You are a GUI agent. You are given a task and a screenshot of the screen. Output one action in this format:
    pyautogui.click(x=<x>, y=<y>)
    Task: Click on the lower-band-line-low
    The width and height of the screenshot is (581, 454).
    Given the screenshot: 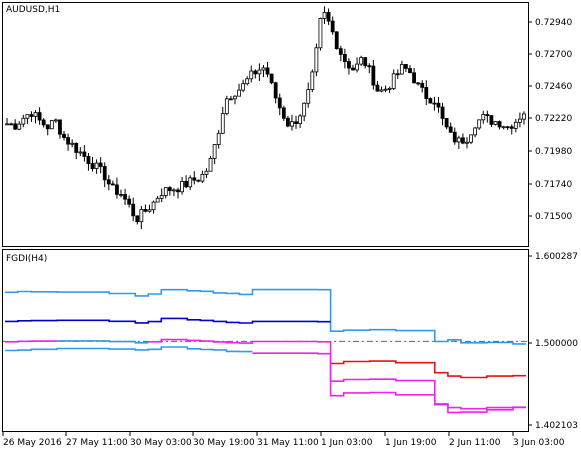 What is the action you would take?
    pyautogui.click(x=389, y=383)
    